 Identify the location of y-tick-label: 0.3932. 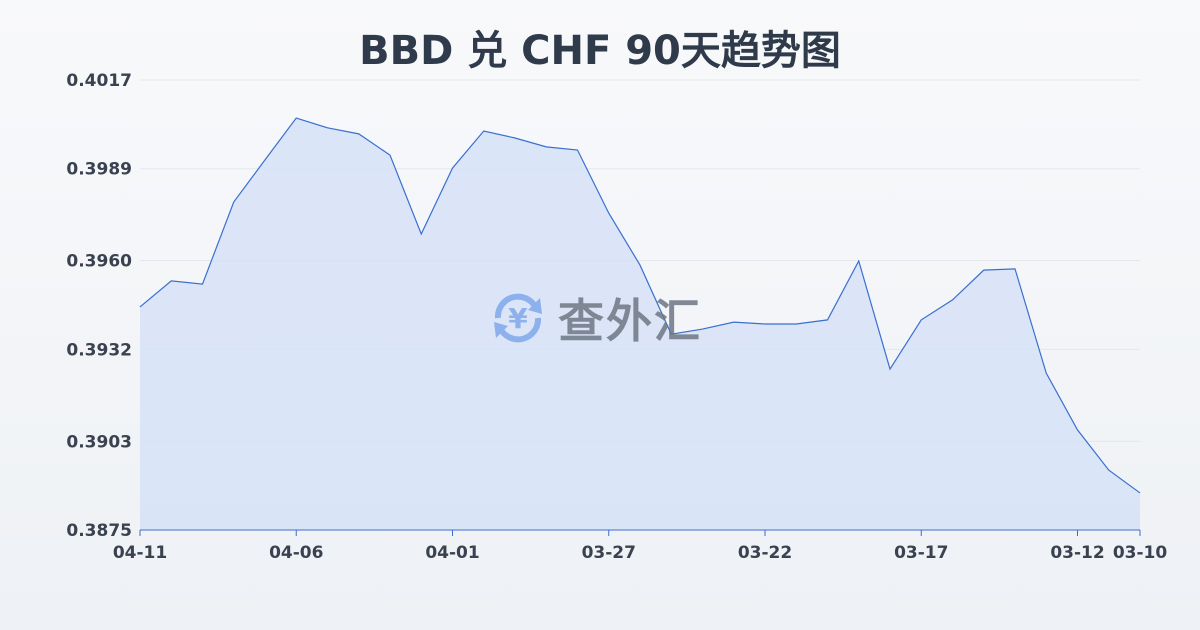
(99, 350).